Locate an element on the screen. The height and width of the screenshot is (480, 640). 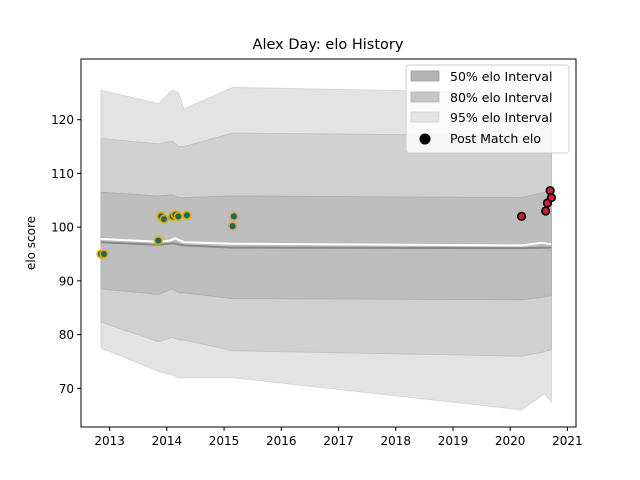
y-tick-label-4: 110 is located at coordinates (62, 174).